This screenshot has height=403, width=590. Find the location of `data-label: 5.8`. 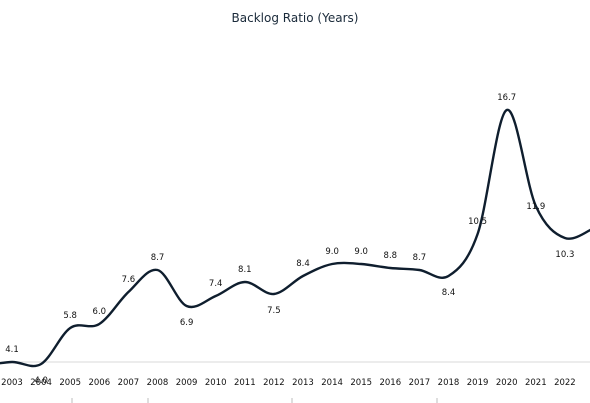

data-label: 5.8 is located at coordinates (70, 316).